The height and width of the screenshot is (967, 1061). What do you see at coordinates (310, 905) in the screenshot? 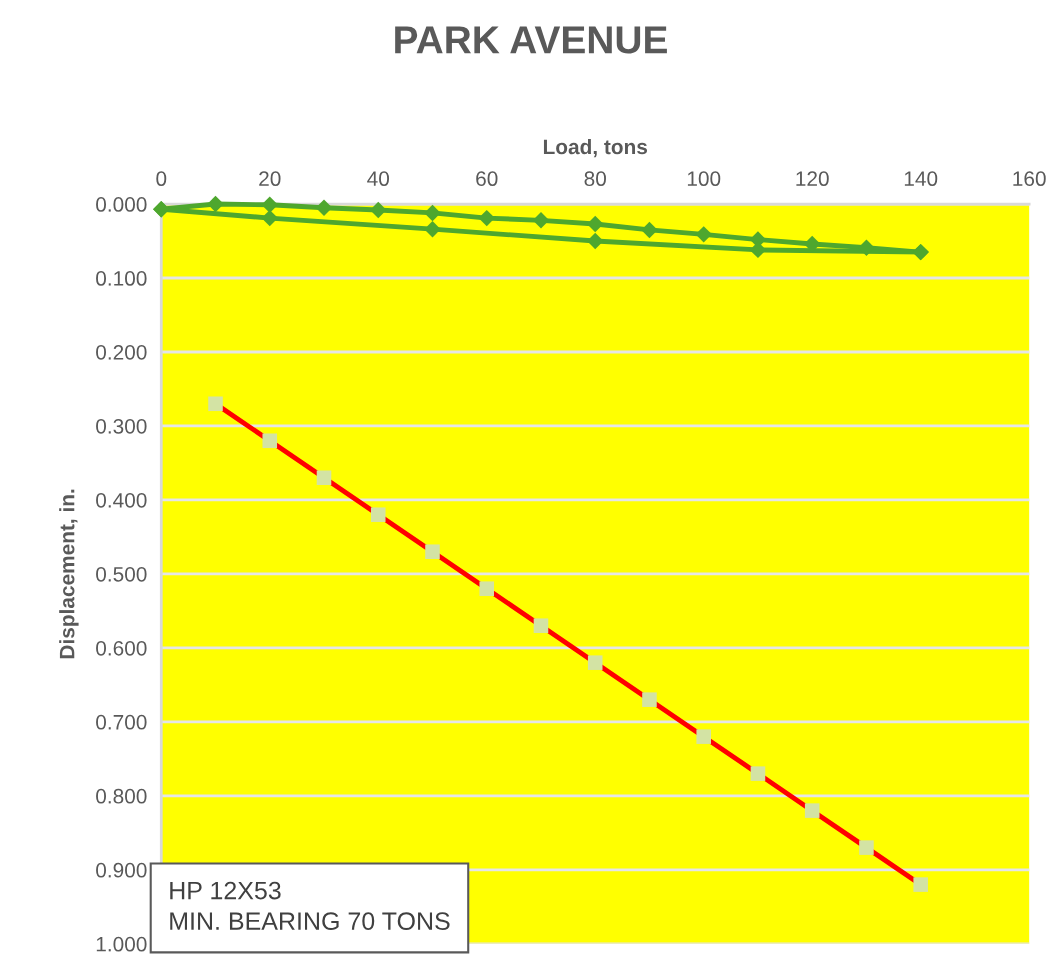
I see `annotation: HP 12X53 MIN. BEARING 70 TONS` at bounding box center [310, 905].